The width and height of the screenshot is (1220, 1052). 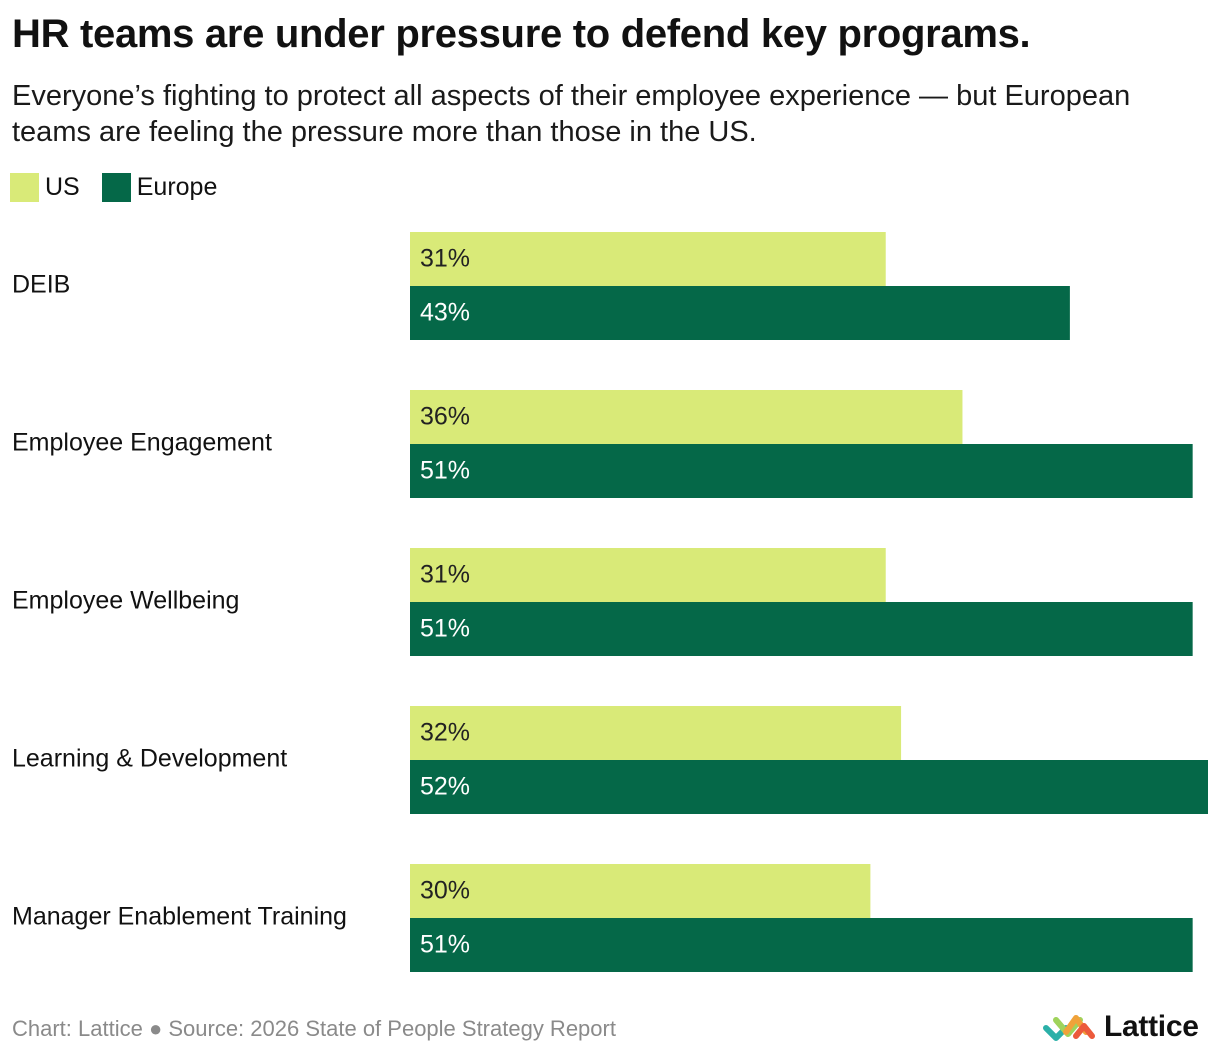 What do you see at coordinates (445, 313) in the screenshot?
I see `data-label-europe-deib: 43%` at bounding box center [445, 313].